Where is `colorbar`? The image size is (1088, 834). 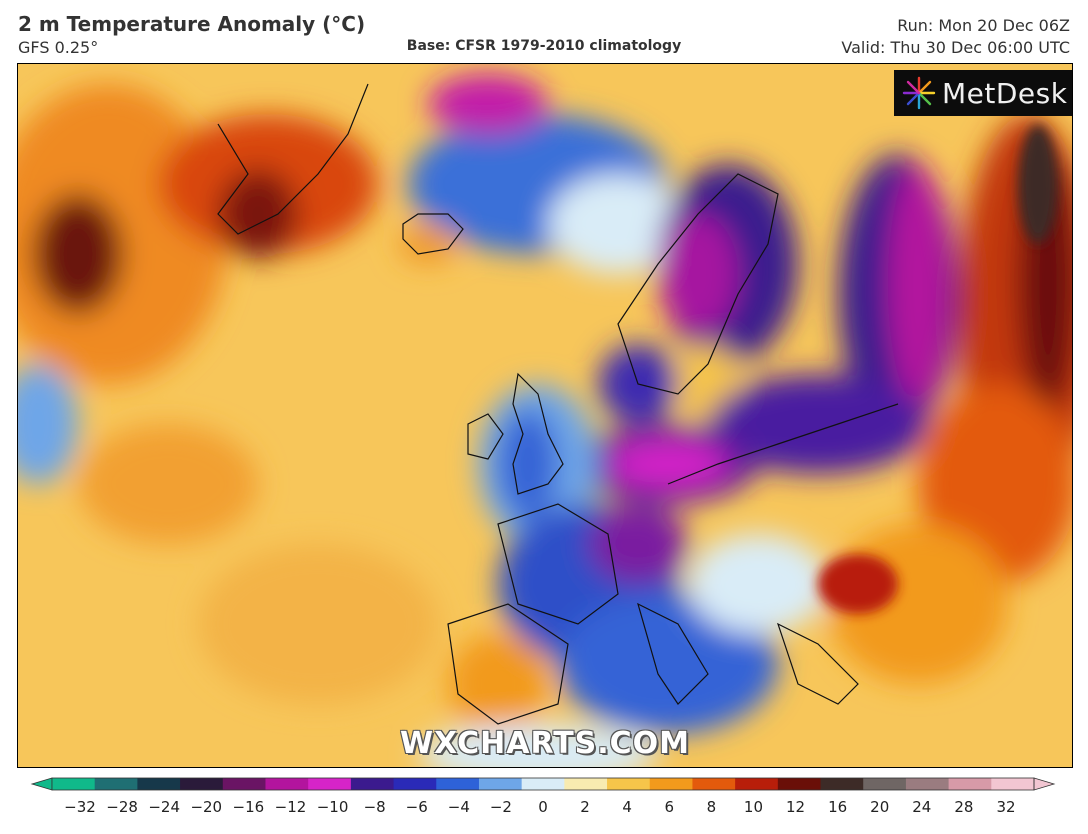
colorbar is located at coordinates (543, 784).